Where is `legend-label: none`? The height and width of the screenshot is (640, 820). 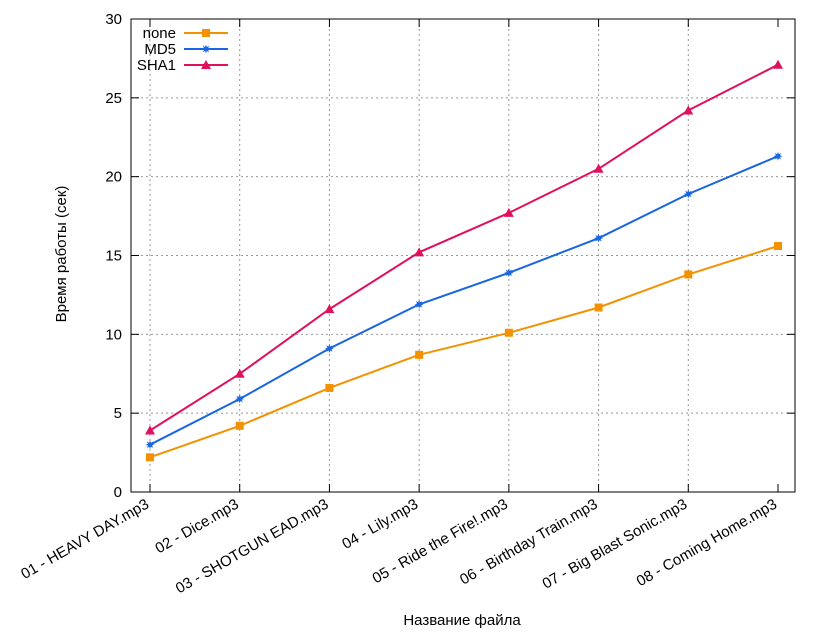
legend-label: none is located at coordinates (159, 33).